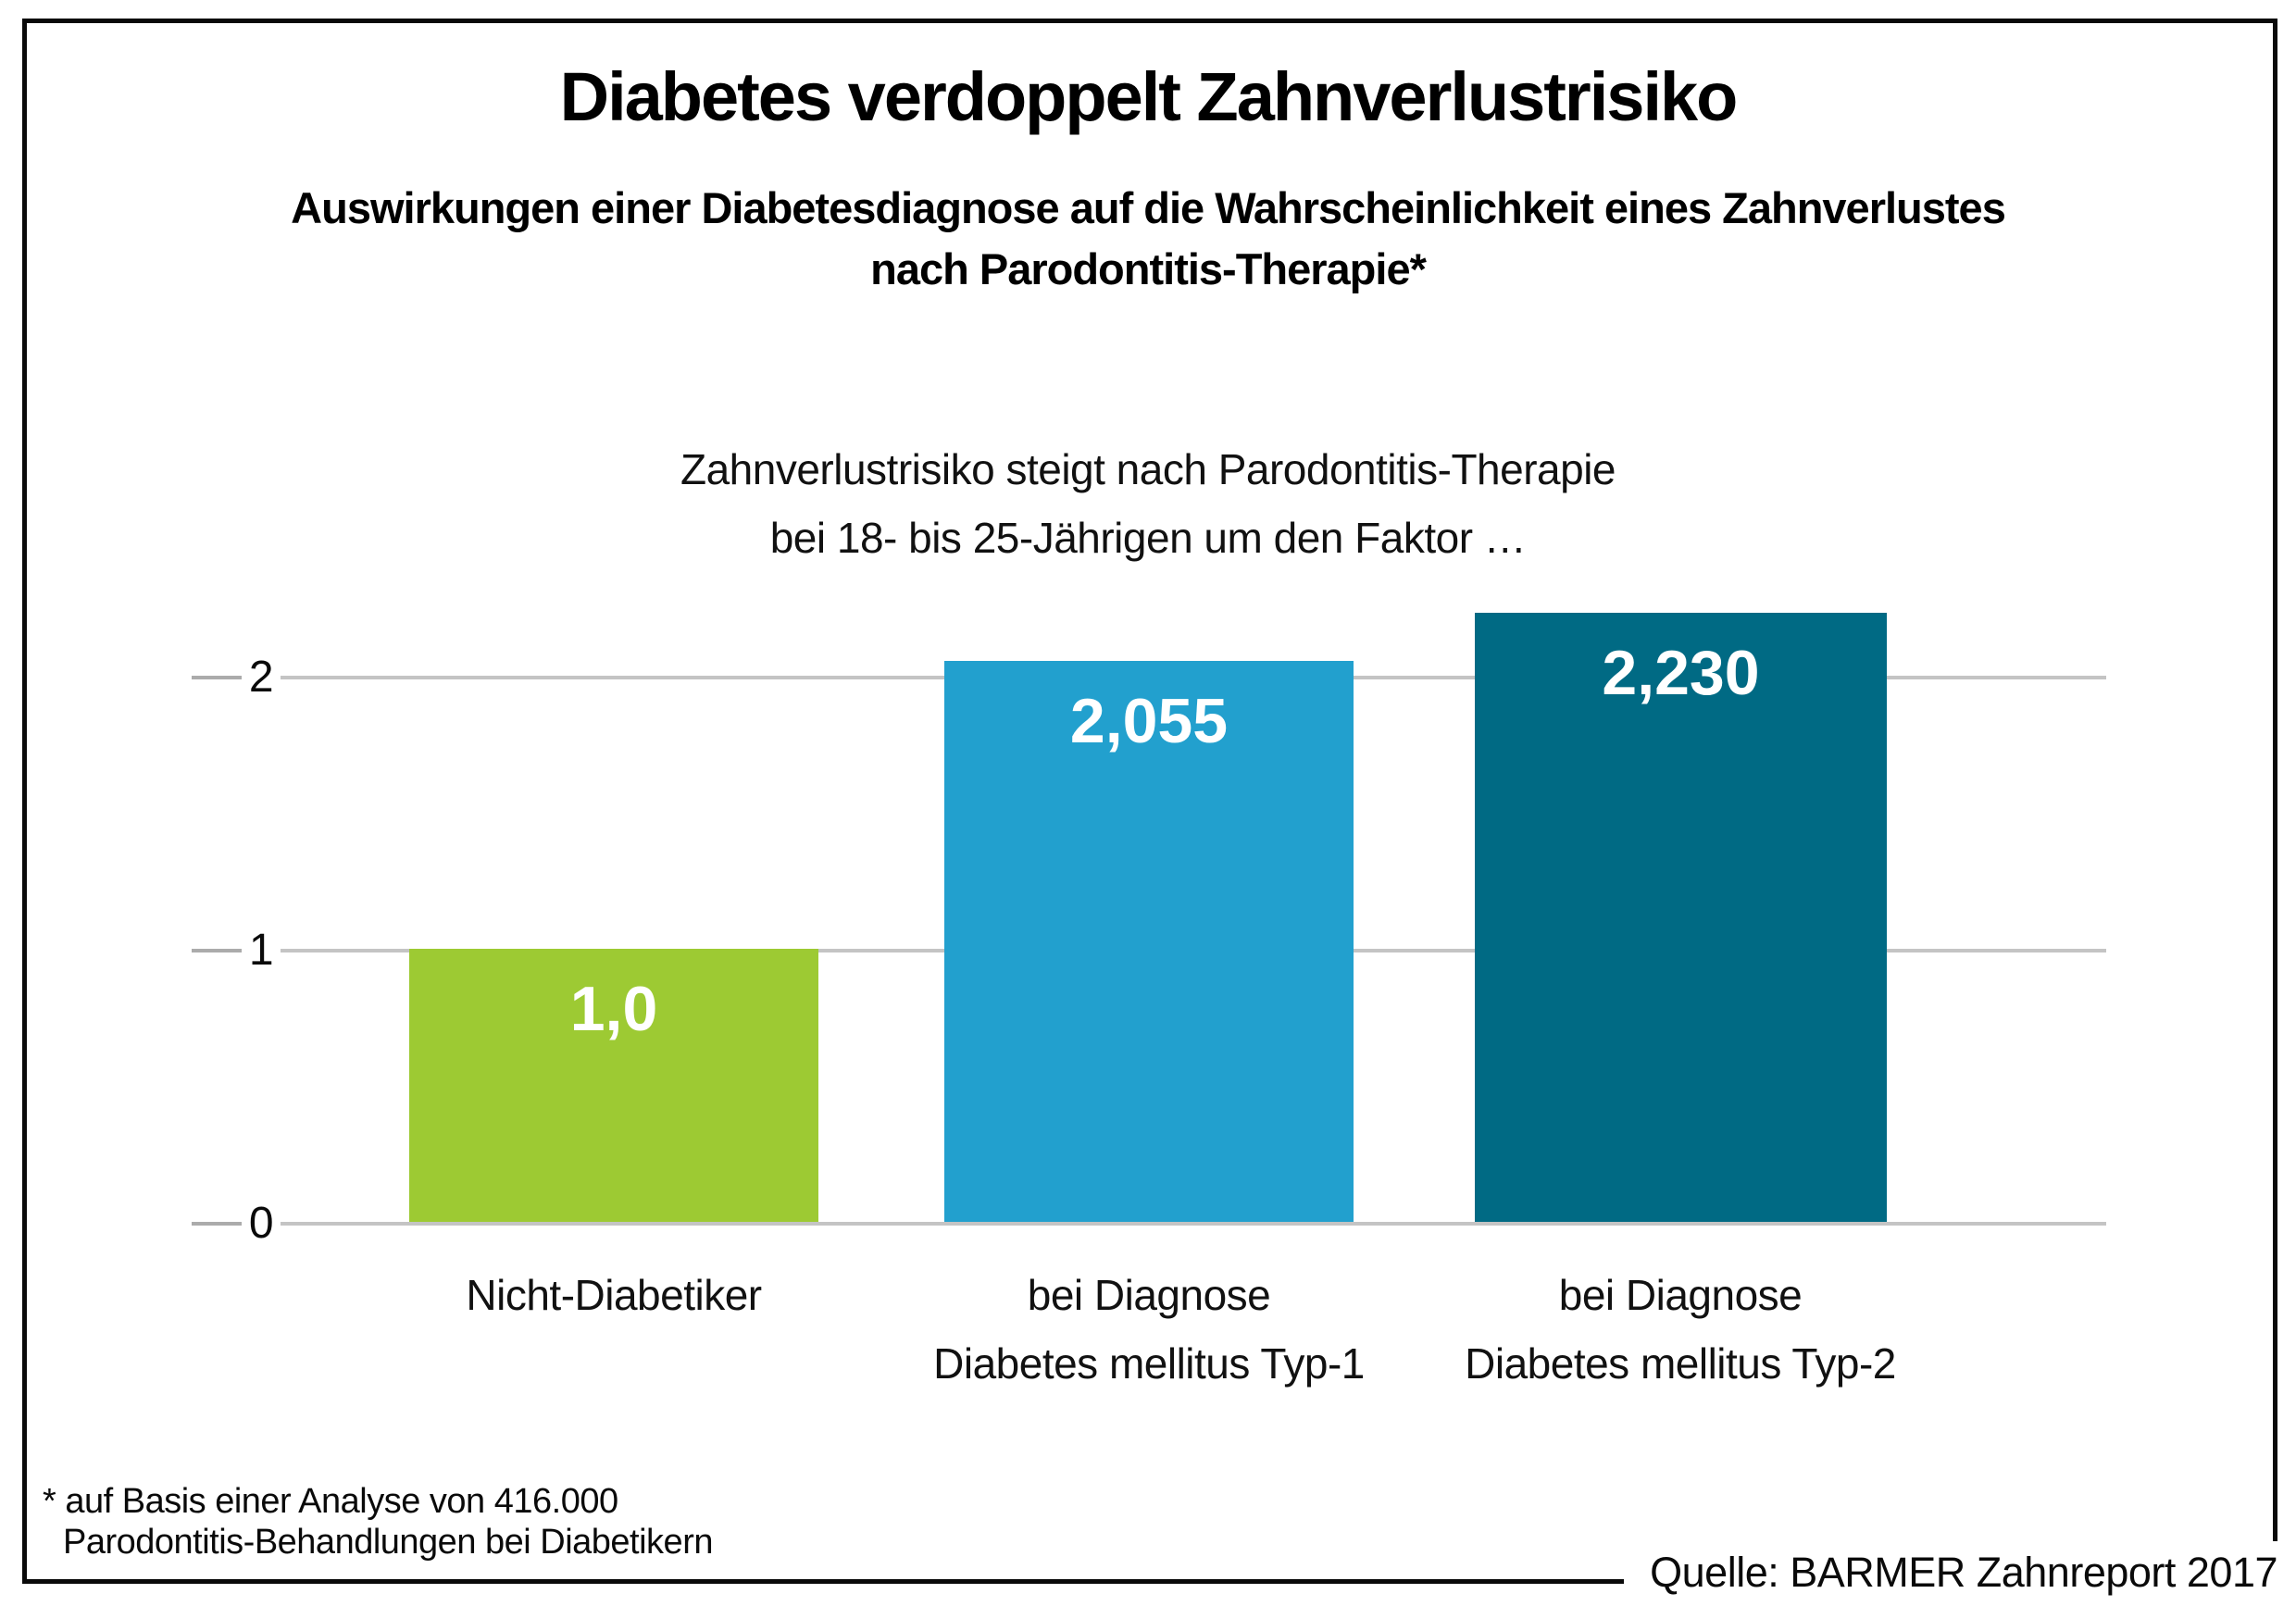 This screenshot has height=1606, width=2296. Describe the element at coordinates (261, 951) in the screenshot. I see `y-axis-tick-label: 1` at that location.